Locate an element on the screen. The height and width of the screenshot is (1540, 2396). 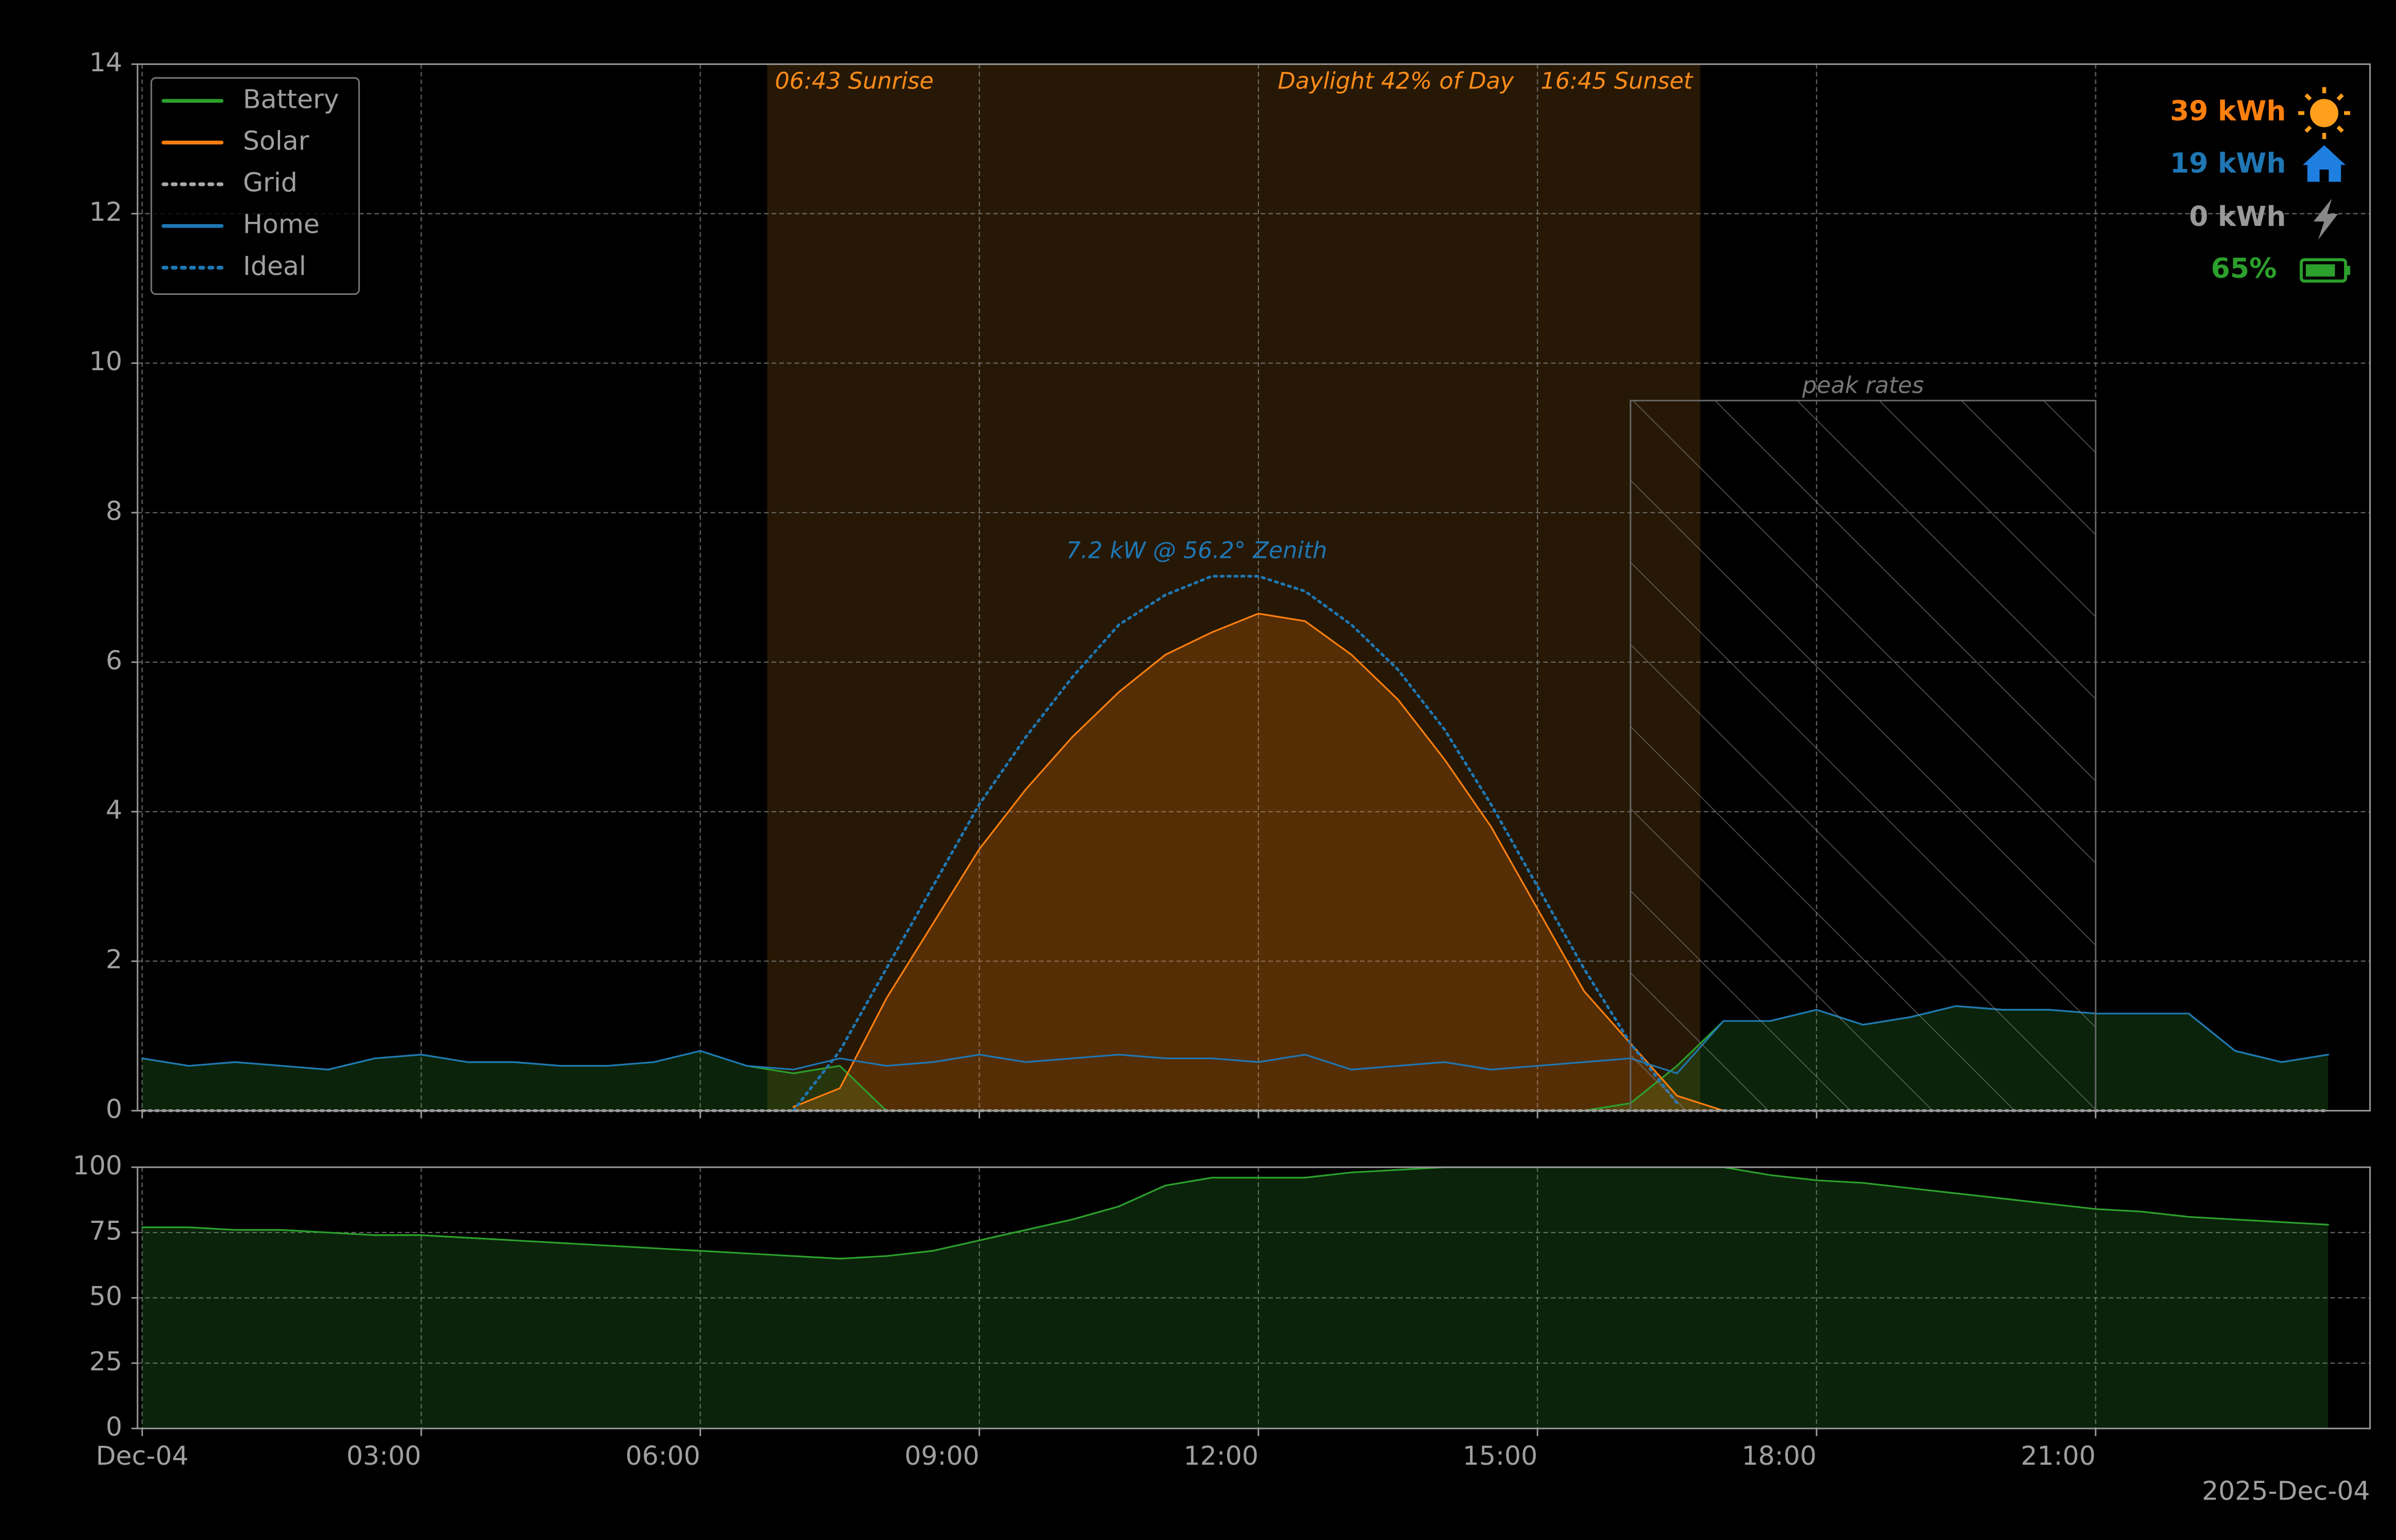
y-tick-label: 100 is located at coordinates (97, 1166).